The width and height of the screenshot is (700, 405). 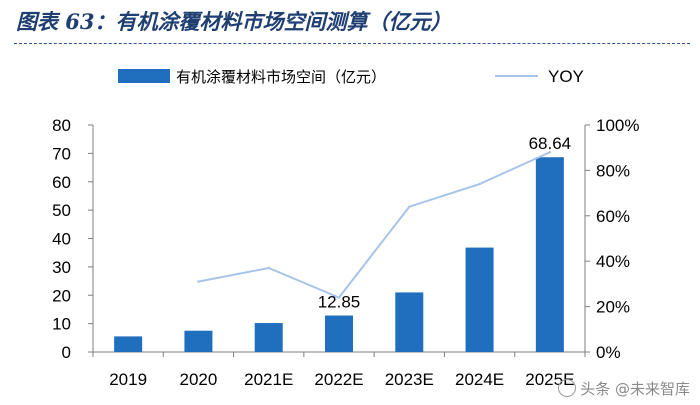 What do you see at coordinates (144, 76) in the screenshot?
I see `legend-bar-swatch` at bounding box center [144, 76].